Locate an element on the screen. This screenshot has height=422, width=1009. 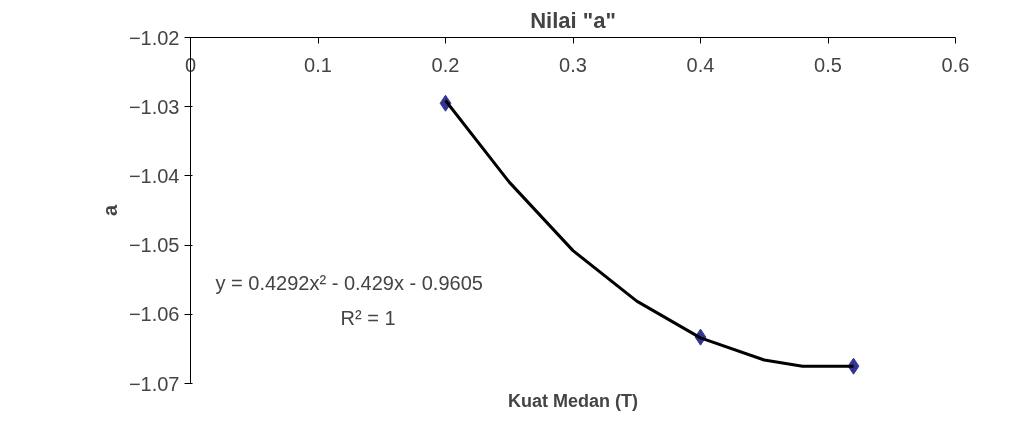
annotation: R² = 1 is located at coordinates (368, 317).